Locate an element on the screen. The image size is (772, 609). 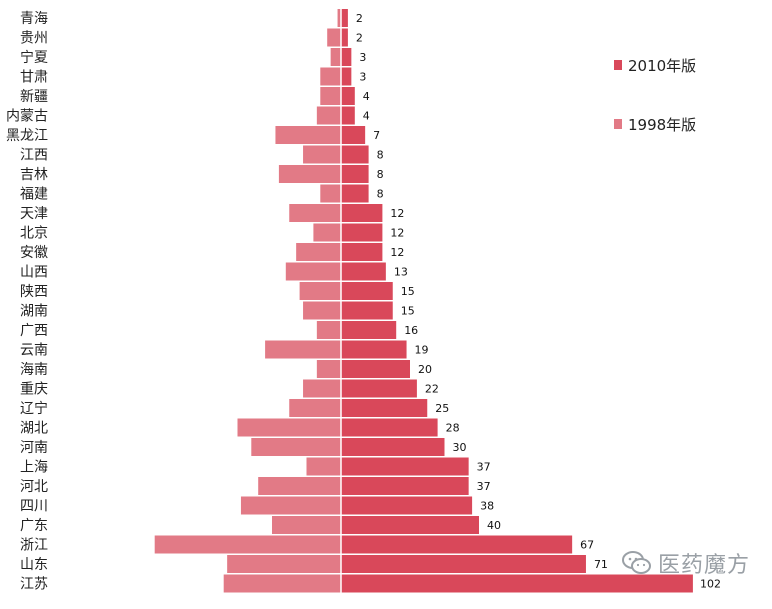
value-label-23: 37 is located at coordinates (484, 467).